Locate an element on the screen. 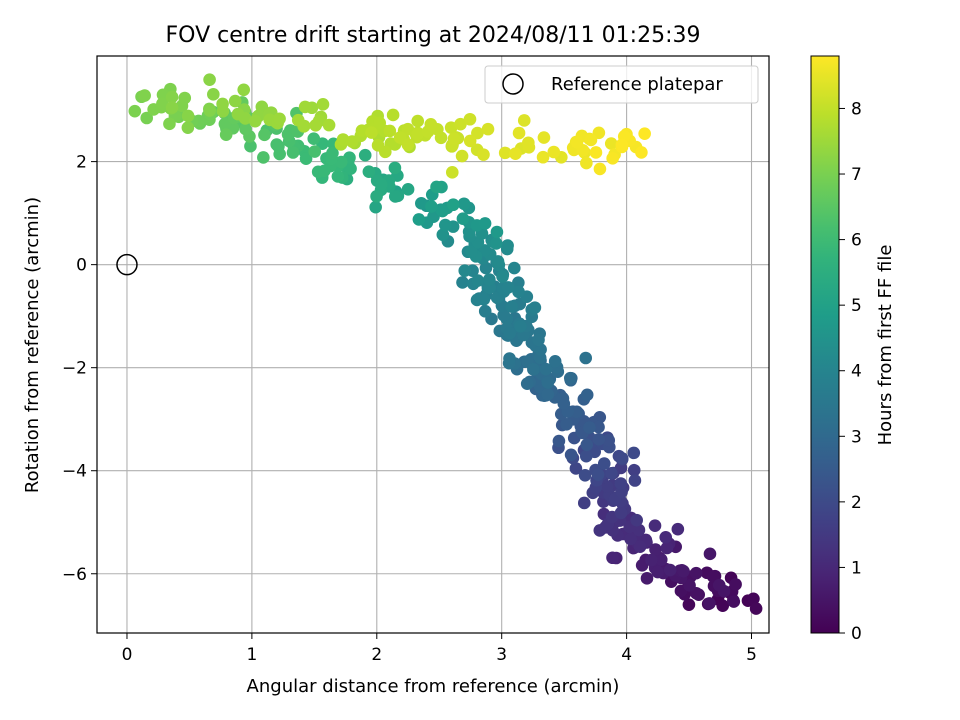 This screenshot has width=960, height=720. colorbar is located at coordinates (825, 344).